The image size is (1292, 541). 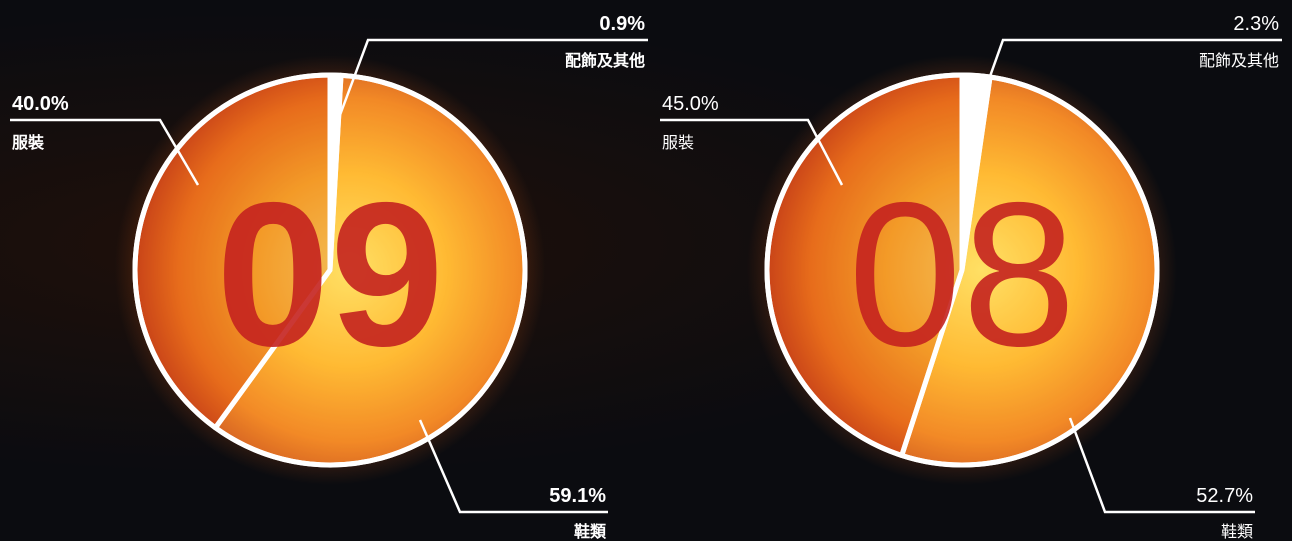 I want to click on slice-value-label: 0.9%, so click(x=622, y=24).